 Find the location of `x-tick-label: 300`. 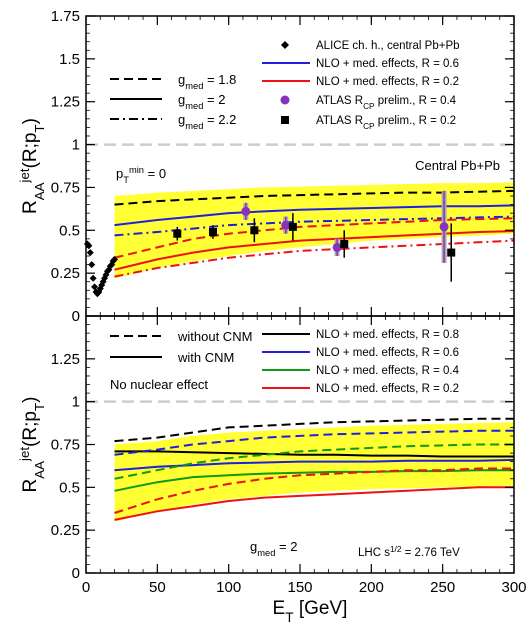

x-tick-label: 300 is located at coordinates (513, 587).